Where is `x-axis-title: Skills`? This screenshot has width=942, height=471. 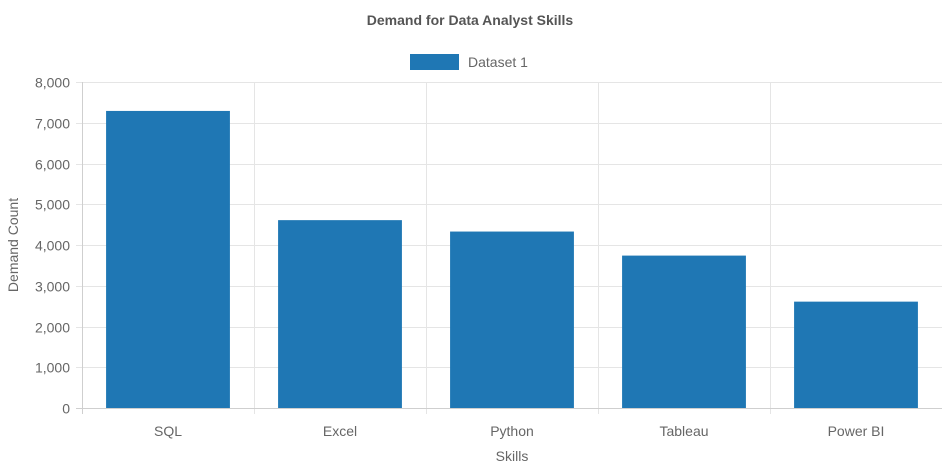
x-axis-title: Skills is located at coordinates (512, 456).